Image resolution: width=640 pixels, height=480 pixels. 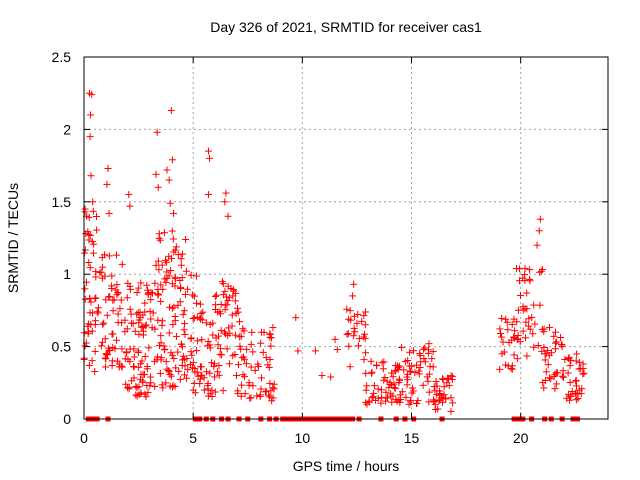 What do you see at coordinates (193, 438) in the screenshot?
I see `x-tick-label: 5` at bounding box center [193, 438].